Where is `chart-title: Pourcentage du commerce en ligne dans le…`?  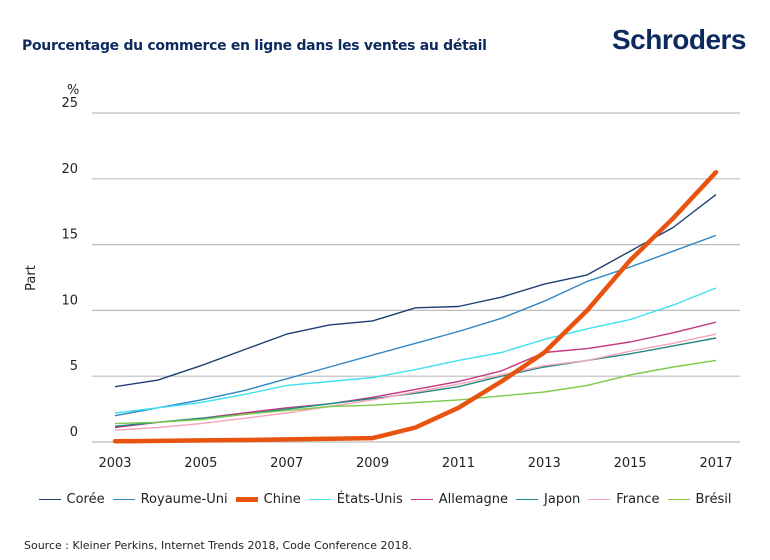
chart-title: Pourcentage du commerce en ligne dans le… is located at coordinates (254, 46).